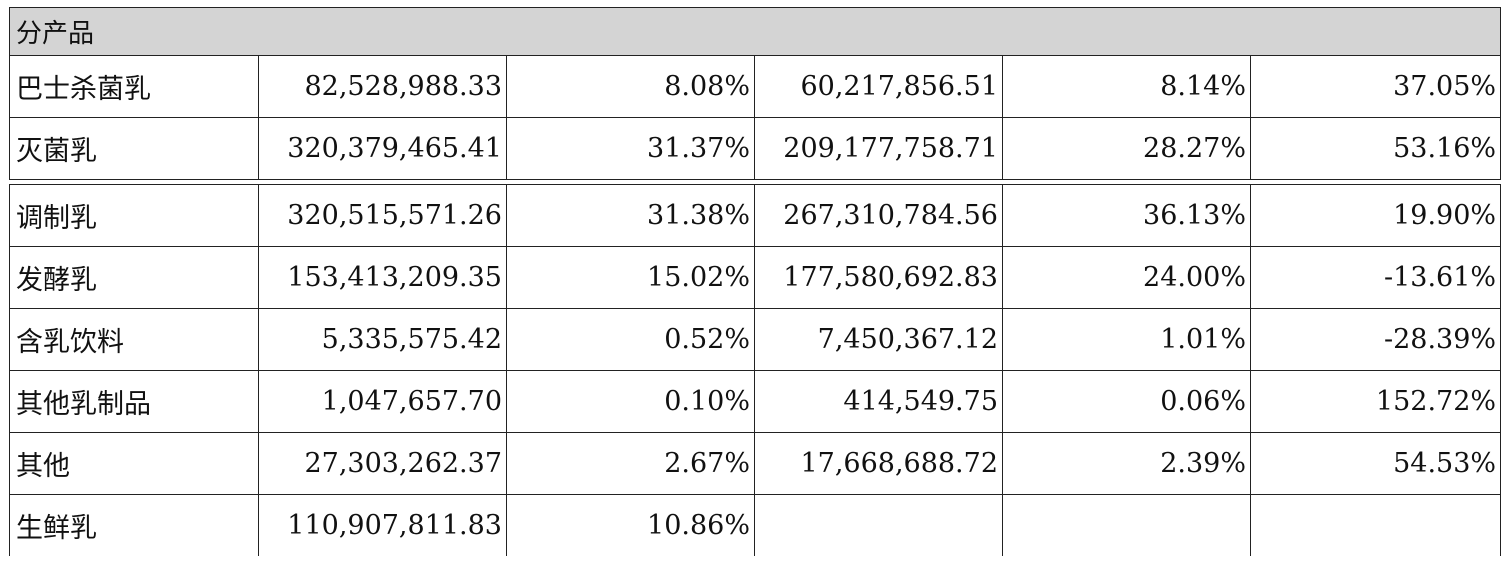  Describe the element at coordinates (630, 148) in the screenshot. I see `revenue-share-current-cell: 31.37%` at that location.